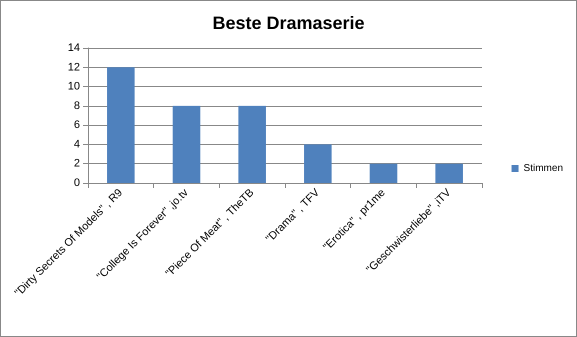 The image size is (577, 337). I want to click on y-tick-label: 4, so click(77, 144).